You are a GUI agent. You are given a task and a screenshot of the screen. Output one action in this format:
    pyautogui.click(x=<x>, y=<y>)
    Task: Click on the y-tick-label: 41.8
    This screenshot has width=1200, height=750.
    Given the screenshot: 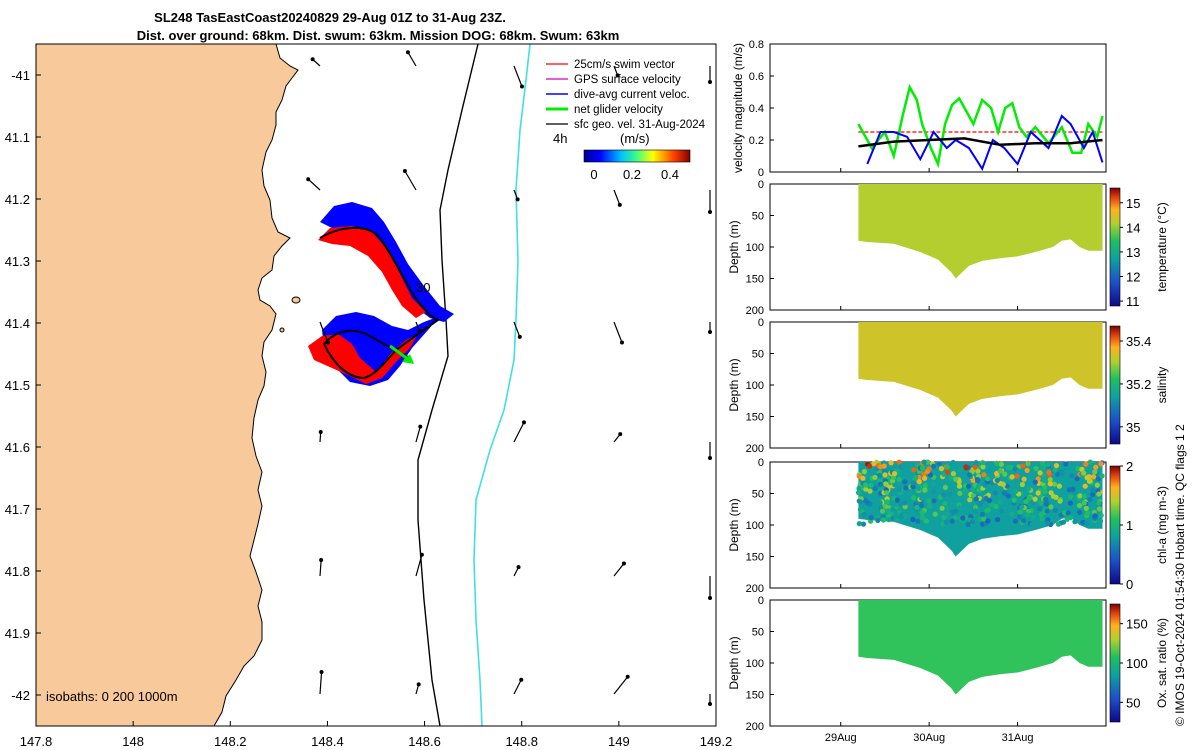 What is the action you would take?
    pyautogui.click(x=17, y=571)
    